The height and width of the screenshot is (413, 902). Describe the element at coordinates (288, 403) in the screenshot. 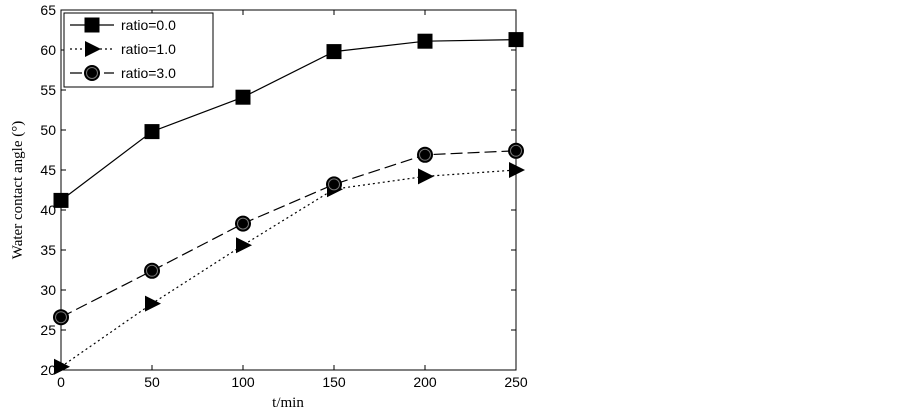

I see `x-axis-title: t/min` at that location.